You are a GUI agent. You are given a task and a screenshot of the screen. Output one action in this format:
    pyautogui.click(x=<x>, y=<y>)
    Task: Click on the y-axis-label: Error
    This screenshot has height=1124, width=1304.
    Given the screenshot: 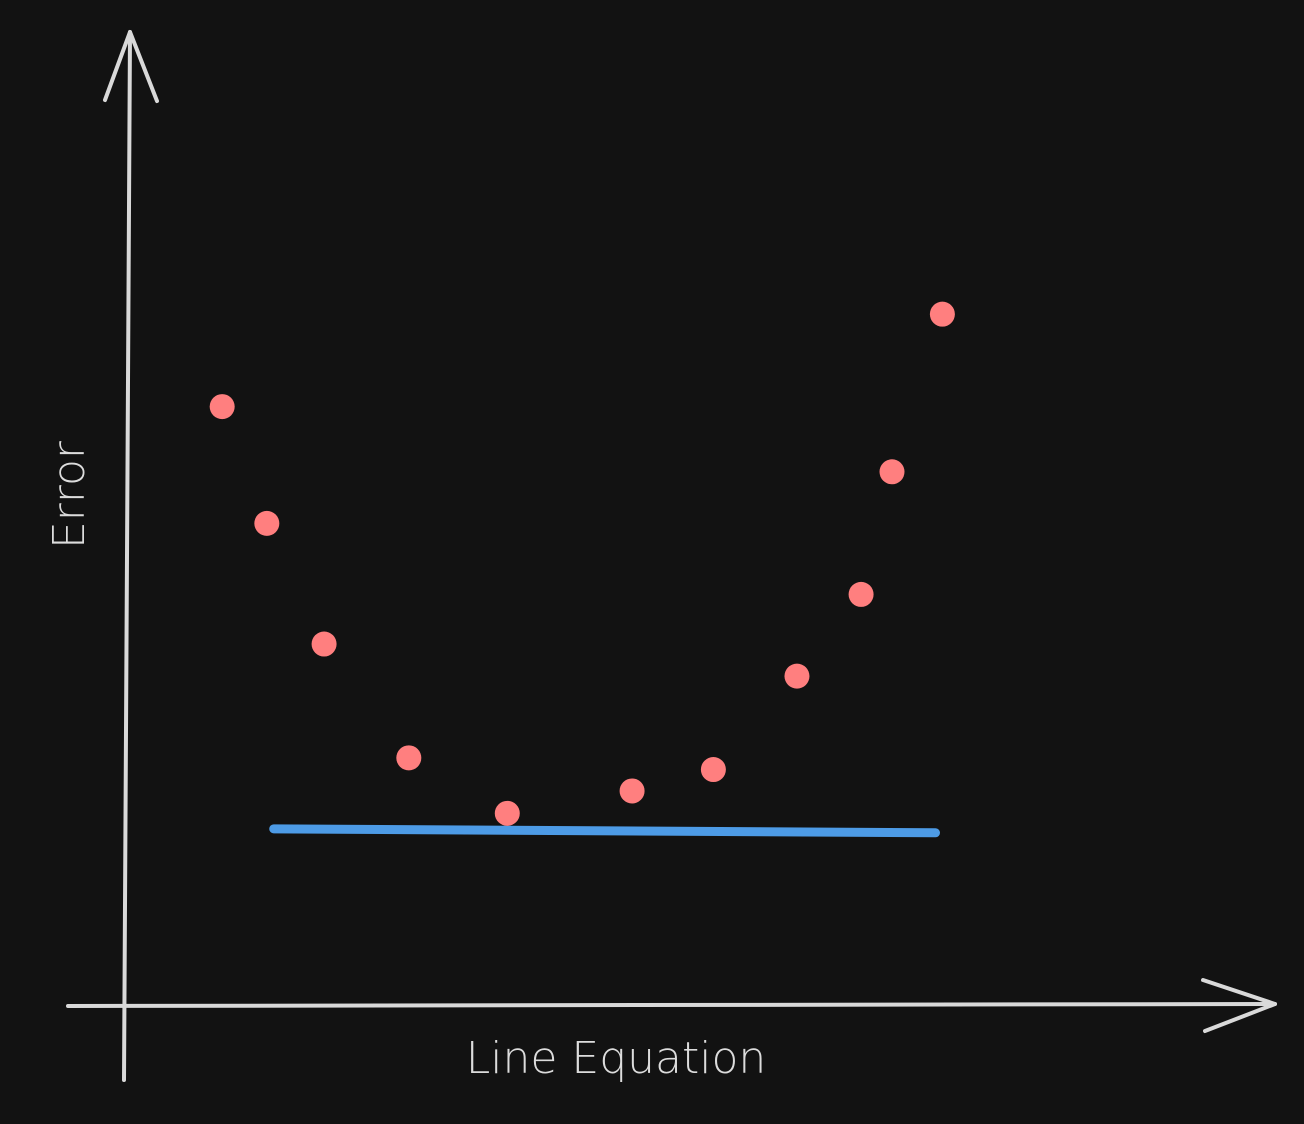 What is the action you would take?
    pyautogui.click(x=69, y=494)
    